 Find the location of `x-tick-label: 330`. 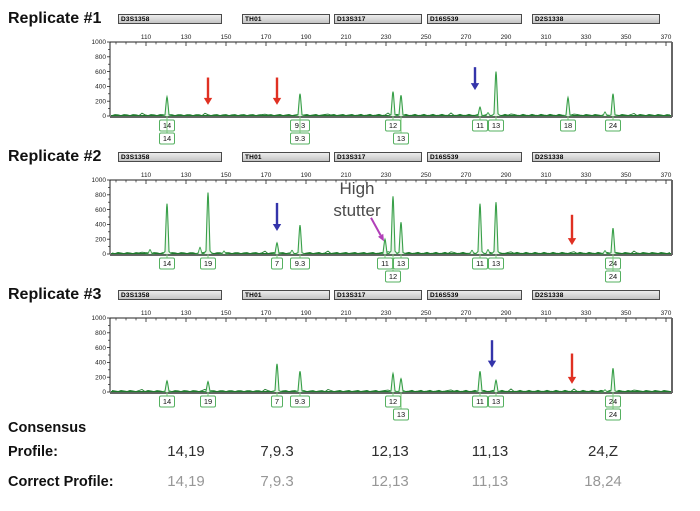

x-tick-label: 330 is located at coordinates (586, 37).